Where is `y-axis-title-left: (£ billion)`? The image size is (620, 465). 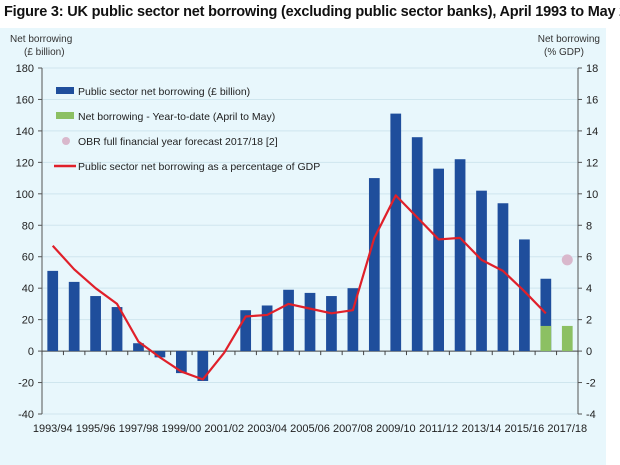 y-axis-title-left: (£ billion) is located at coordinates (44, 52).